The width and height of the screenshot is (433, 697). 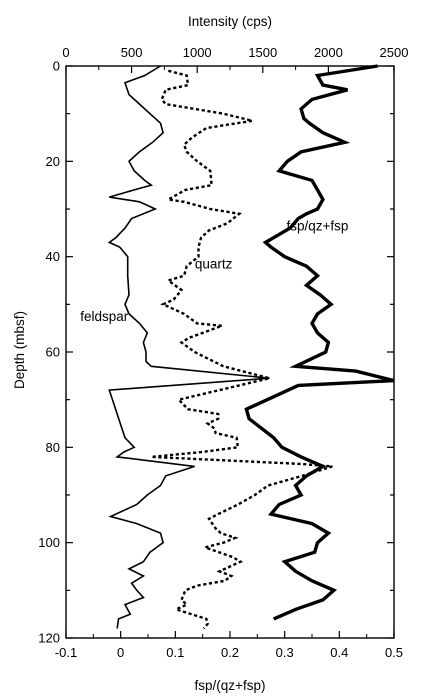 I want to click on bottom-axis-title: fsp/(qz+fsp), so click(x=230, y=685).